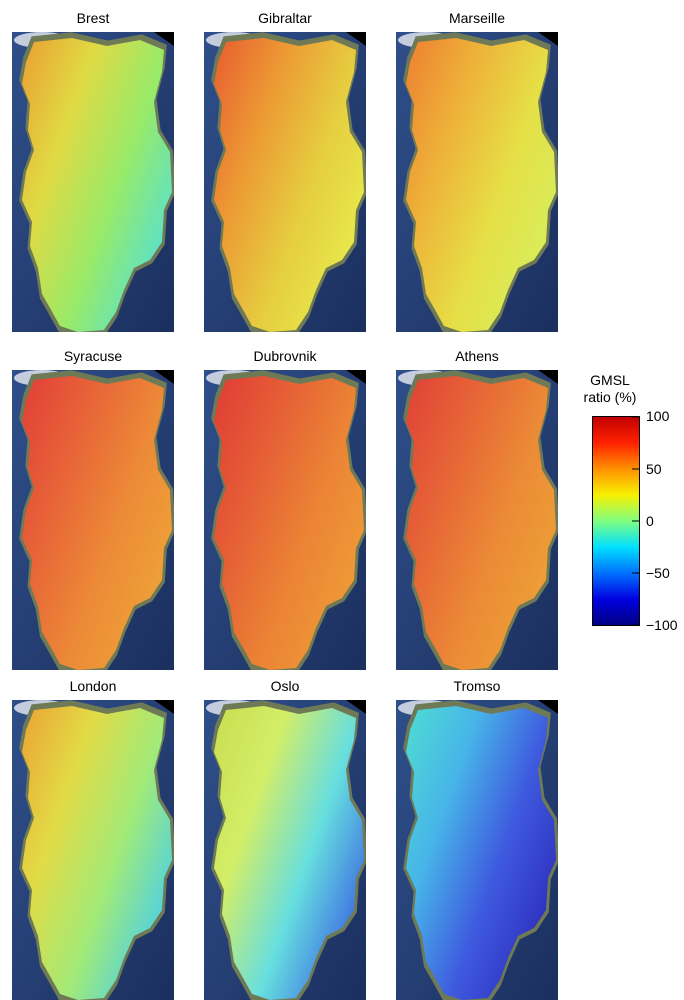  I want to click on panel-title: Gibraltar, so click(285, 18).